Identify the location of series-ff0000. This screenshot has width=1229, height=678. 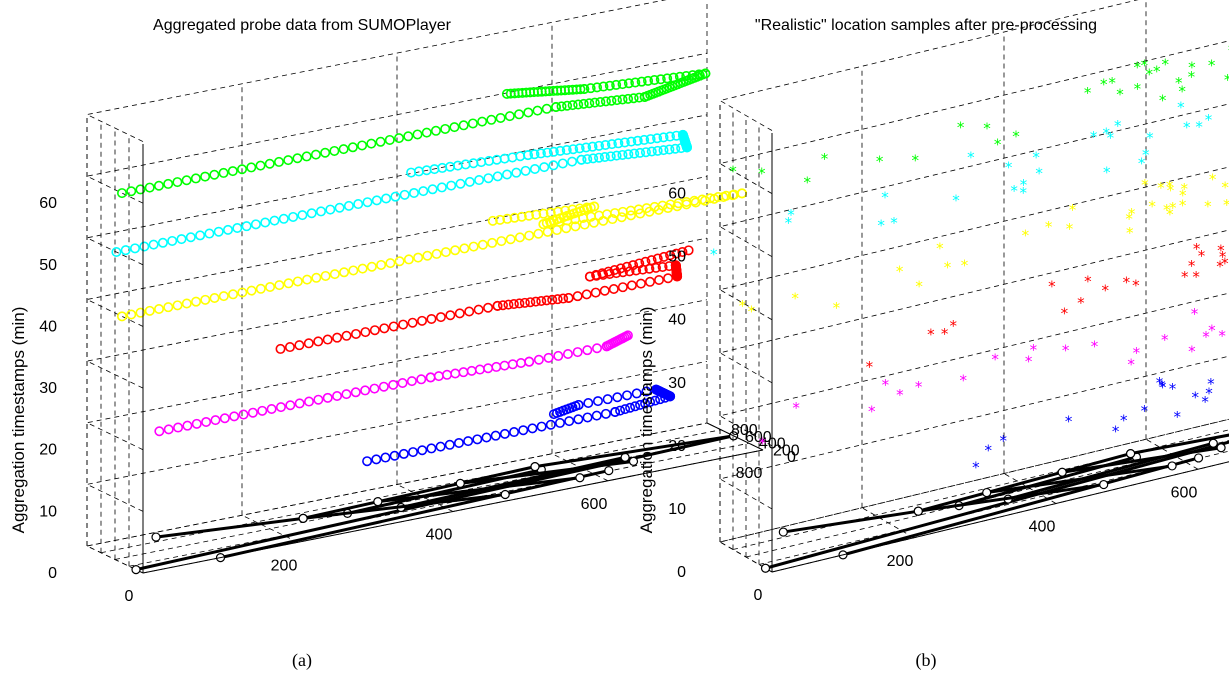
(484, 299).